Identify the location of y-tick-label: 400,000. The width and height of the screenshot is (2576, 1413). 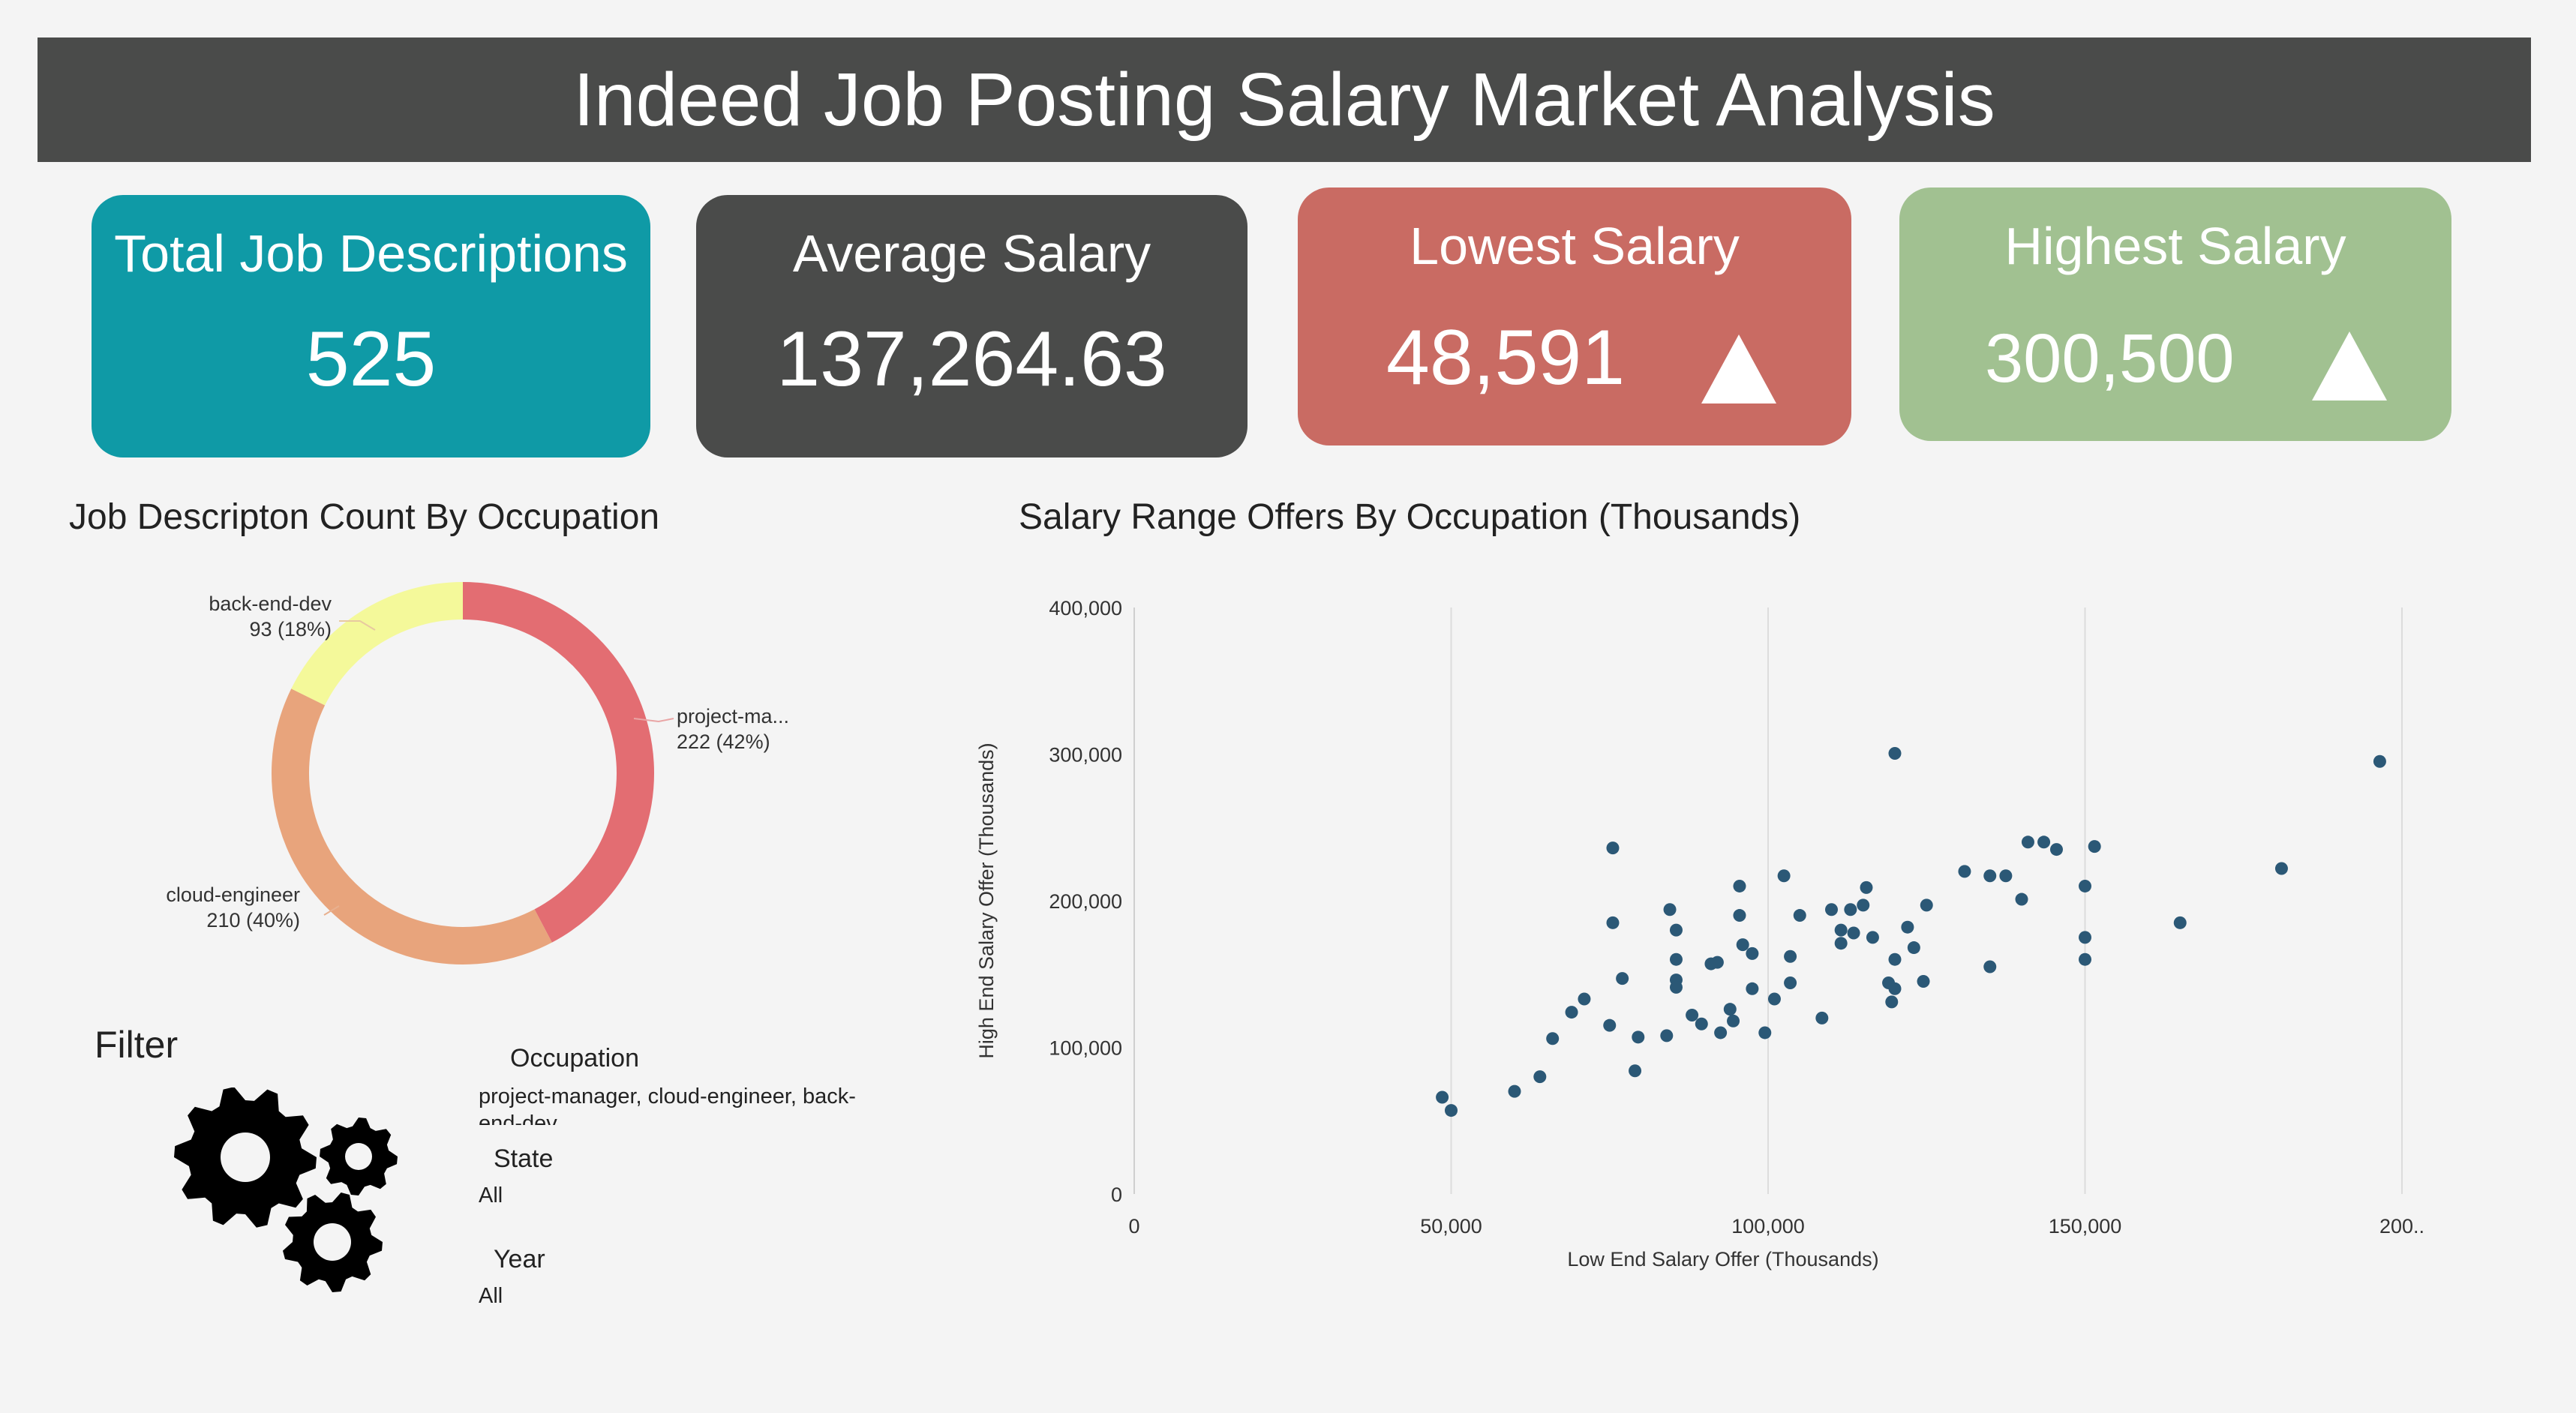
(1085, 608).